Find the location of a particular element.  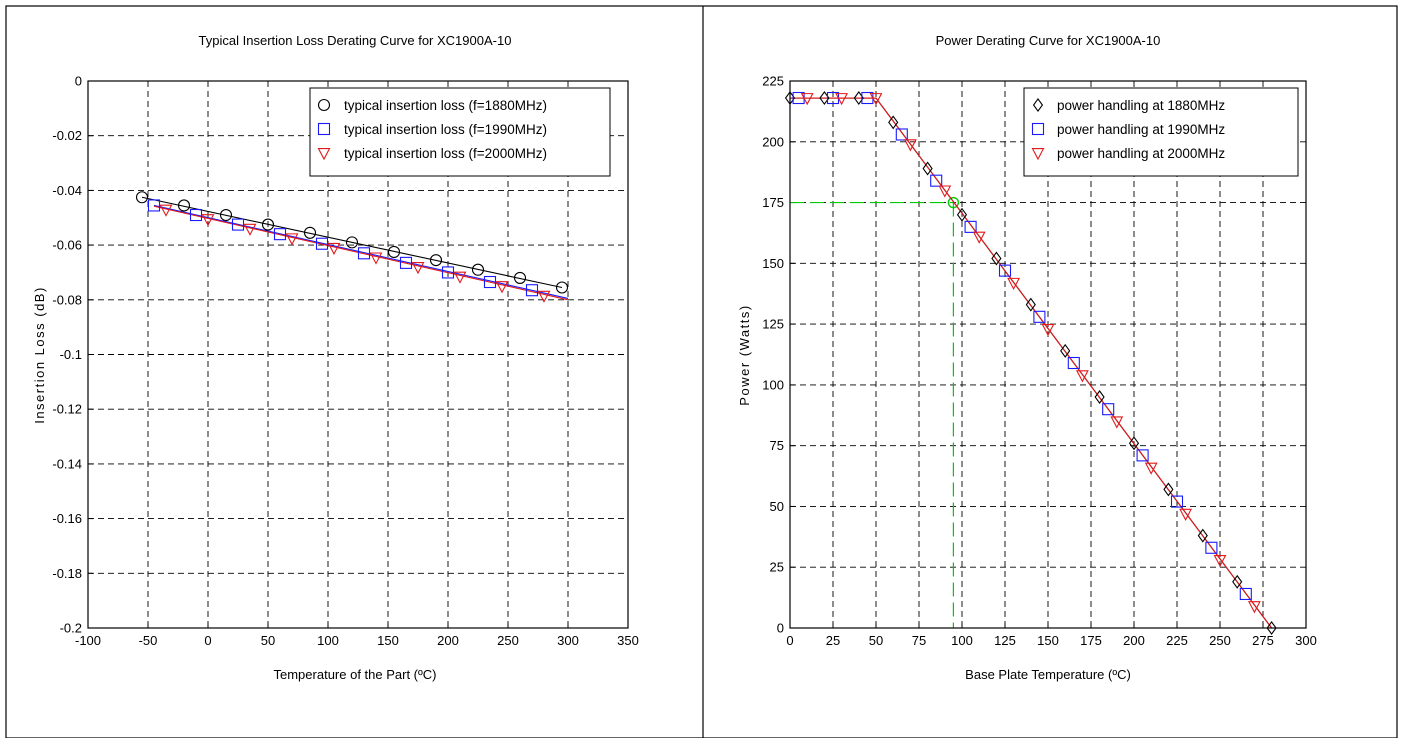

x-tick-label: -100 is located at coordinates (88, 640).